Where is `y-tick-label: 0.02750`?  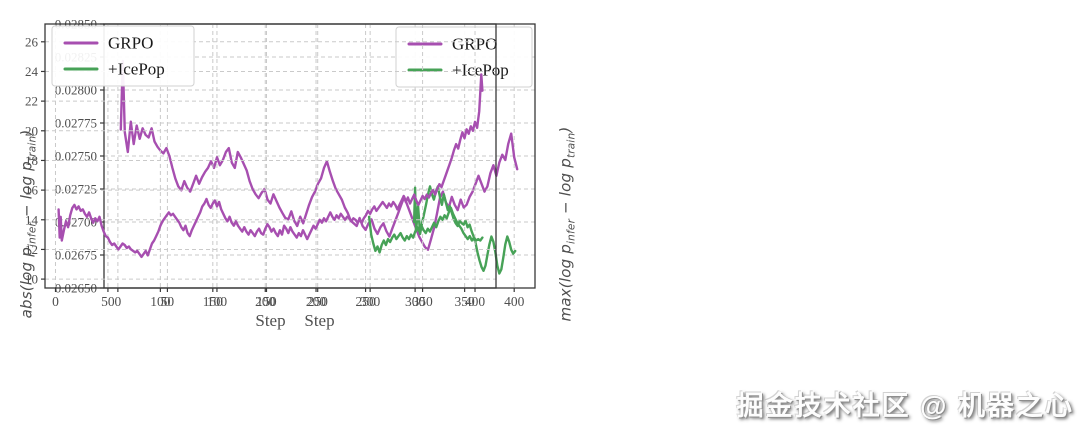 y-tick-label: 0.02750 is located at coordinates (76, 156).